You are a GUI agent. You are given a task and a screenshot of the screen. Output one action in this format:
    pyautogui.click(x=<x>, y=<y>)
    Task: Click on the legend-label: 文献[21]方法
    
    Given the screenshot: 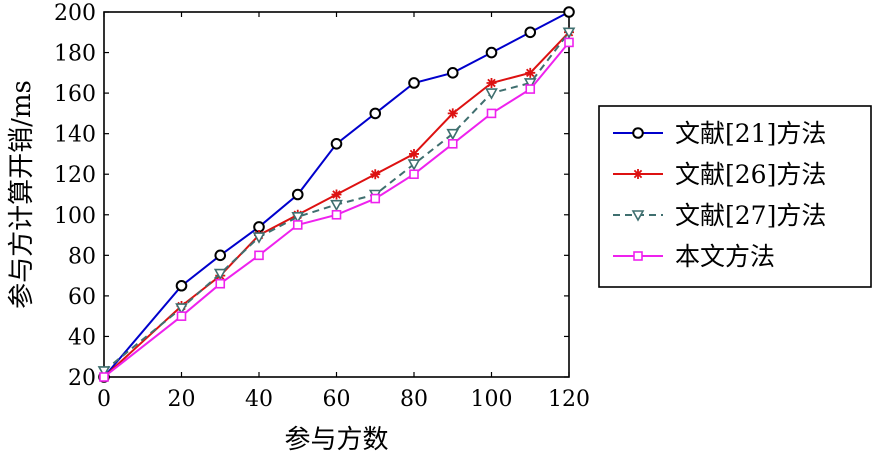 What is the action you would take?
    pyautogui.click(x=750, y=133)
    